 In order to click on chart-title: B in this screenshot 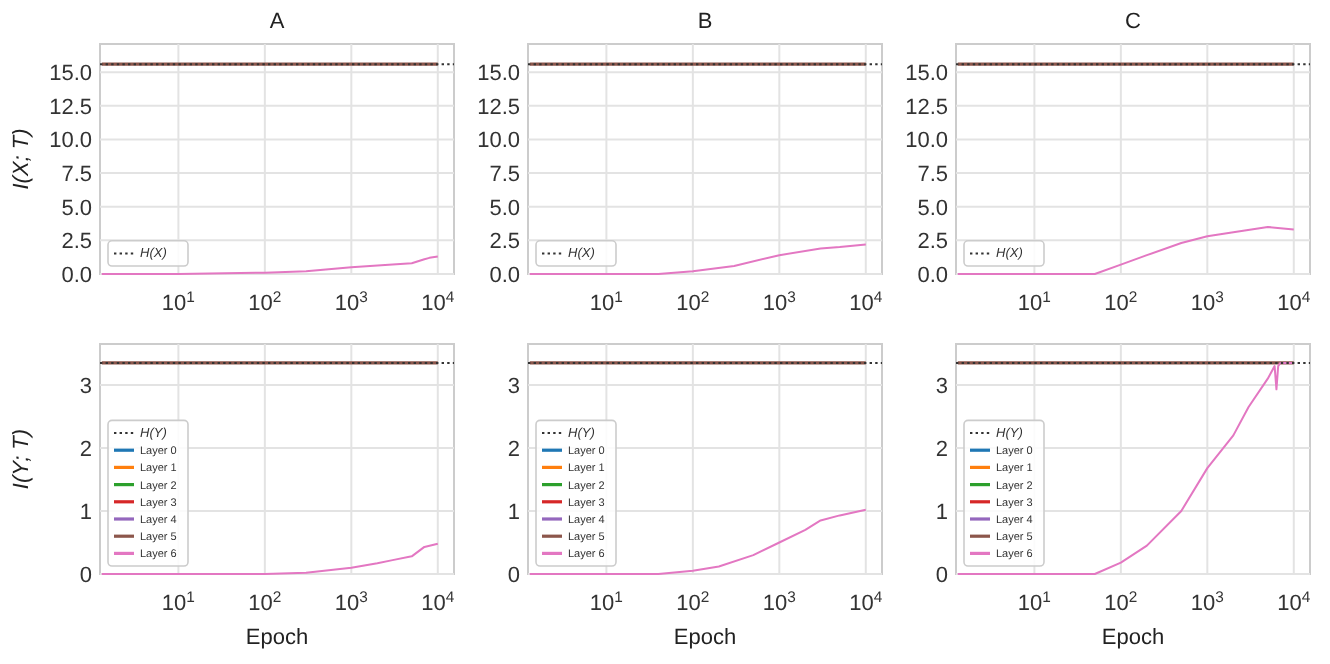, I will do `click(705, 22)`.